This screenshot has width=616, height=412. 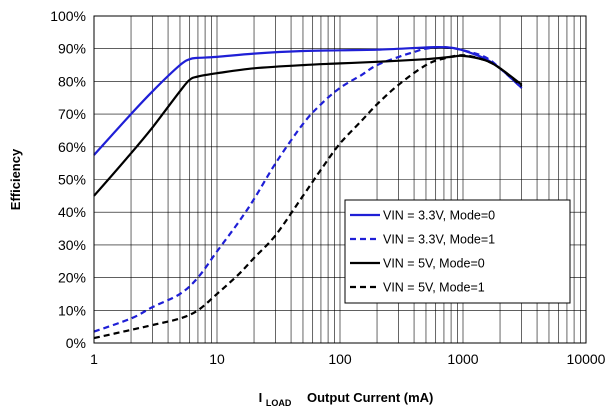 What do you see at coordinates (72, 81) in the screenshot?
I see `y-tick-label: 80%` at bounding box center [72, 81].